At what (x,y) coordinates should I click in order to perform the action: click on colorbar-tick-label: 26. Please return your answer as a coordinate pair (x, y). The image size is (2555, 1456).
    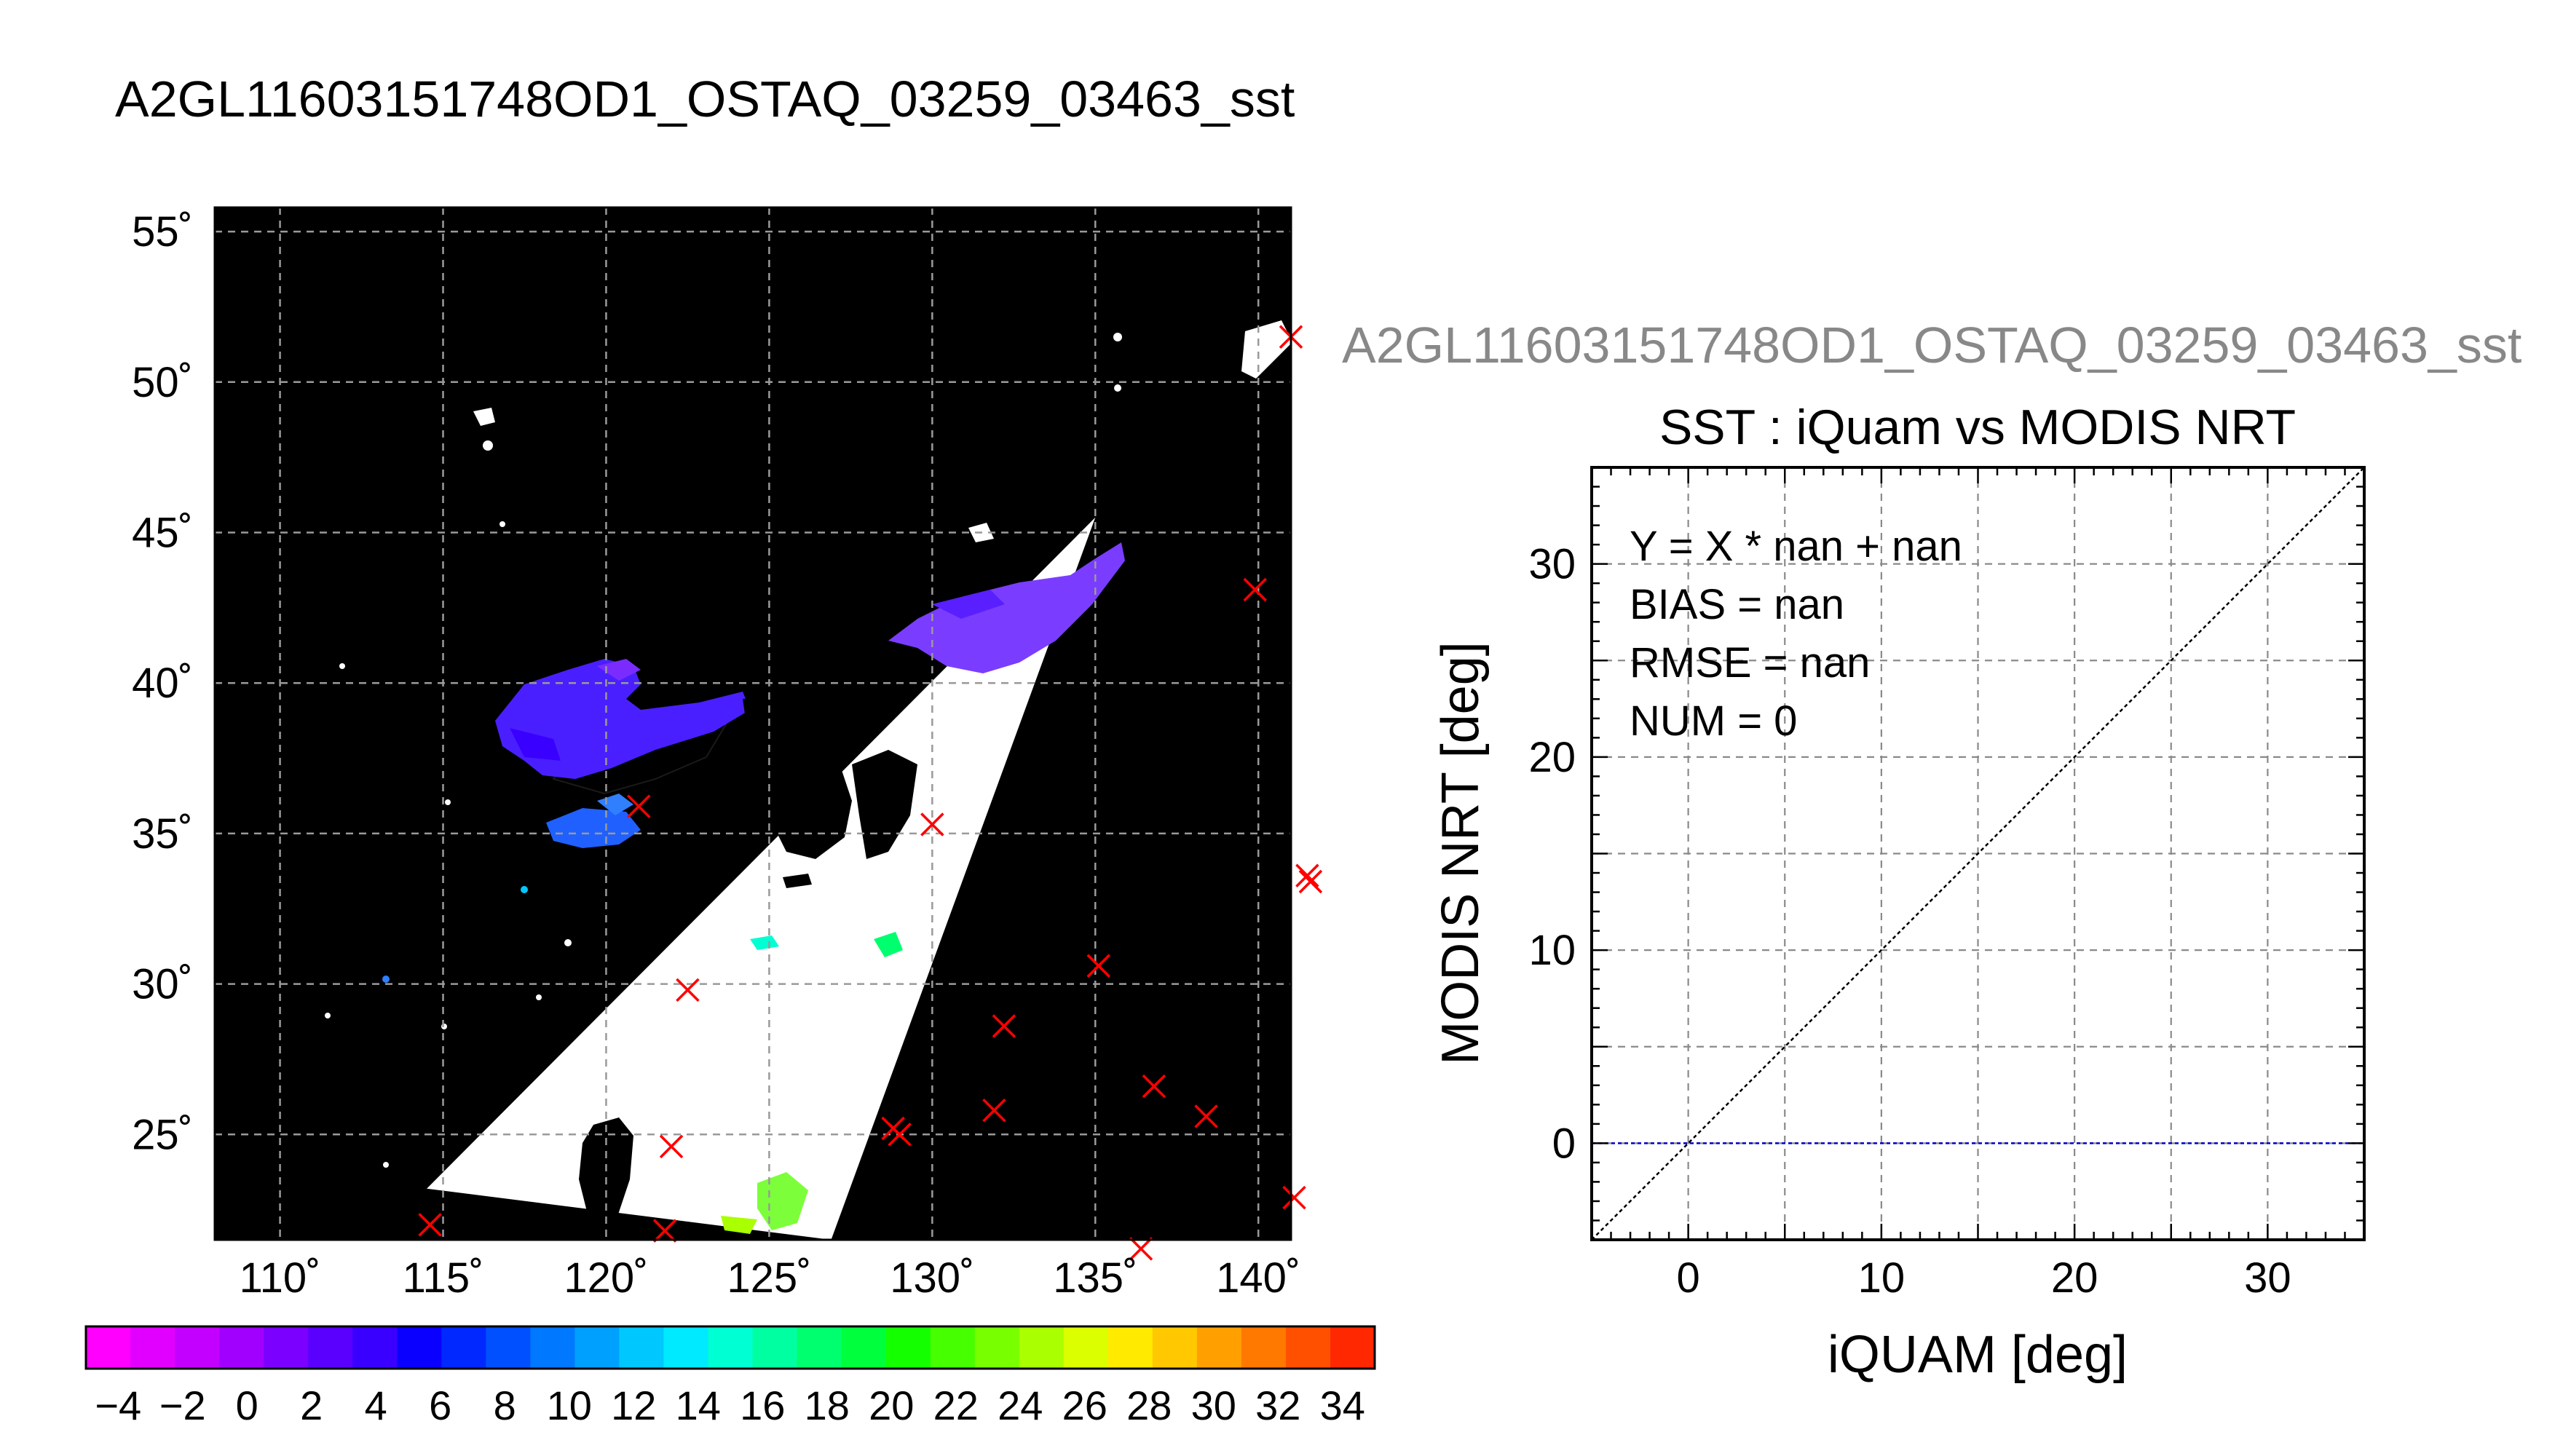
    Looking at the image, I should click on (1084, 1405).